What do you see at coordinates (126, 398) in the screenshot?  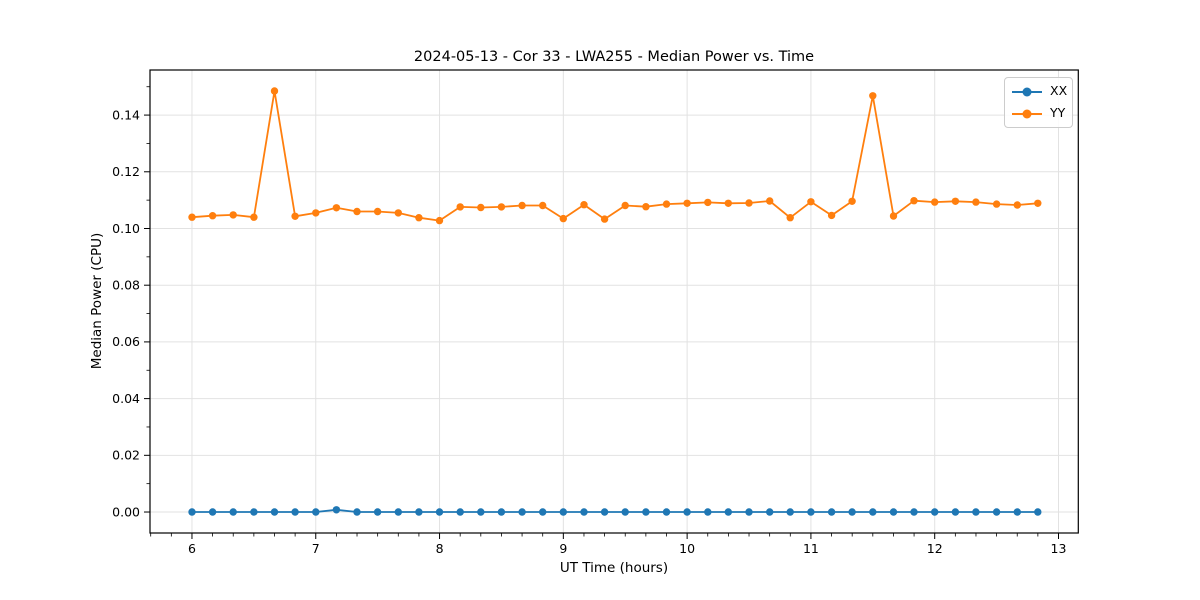 I see `y-tick-label: 0.04` at bounding box center [126, 398].